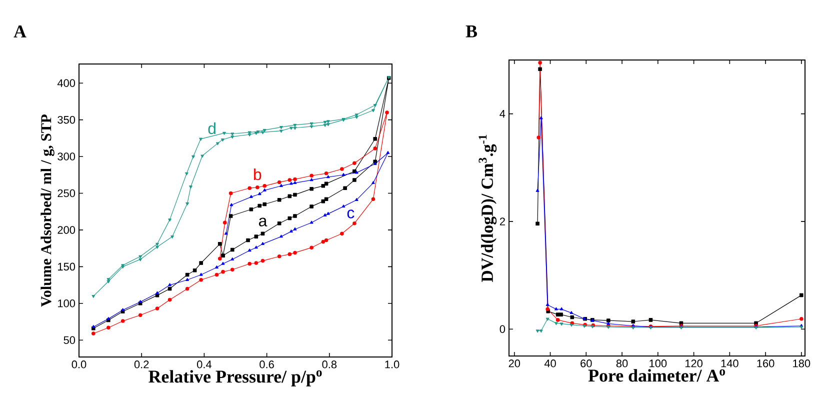  I want to click on x-tick-label: 0.8, so click(329, 364).